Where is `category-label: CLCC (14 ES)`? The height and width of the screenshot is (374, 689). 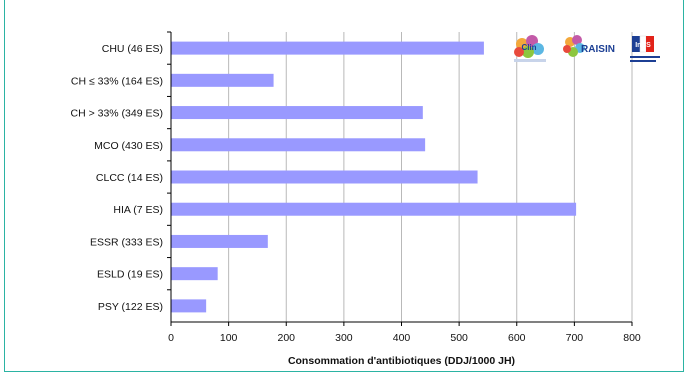
category-label: CLCC (14 ES) is located at coordinates (129, 178).